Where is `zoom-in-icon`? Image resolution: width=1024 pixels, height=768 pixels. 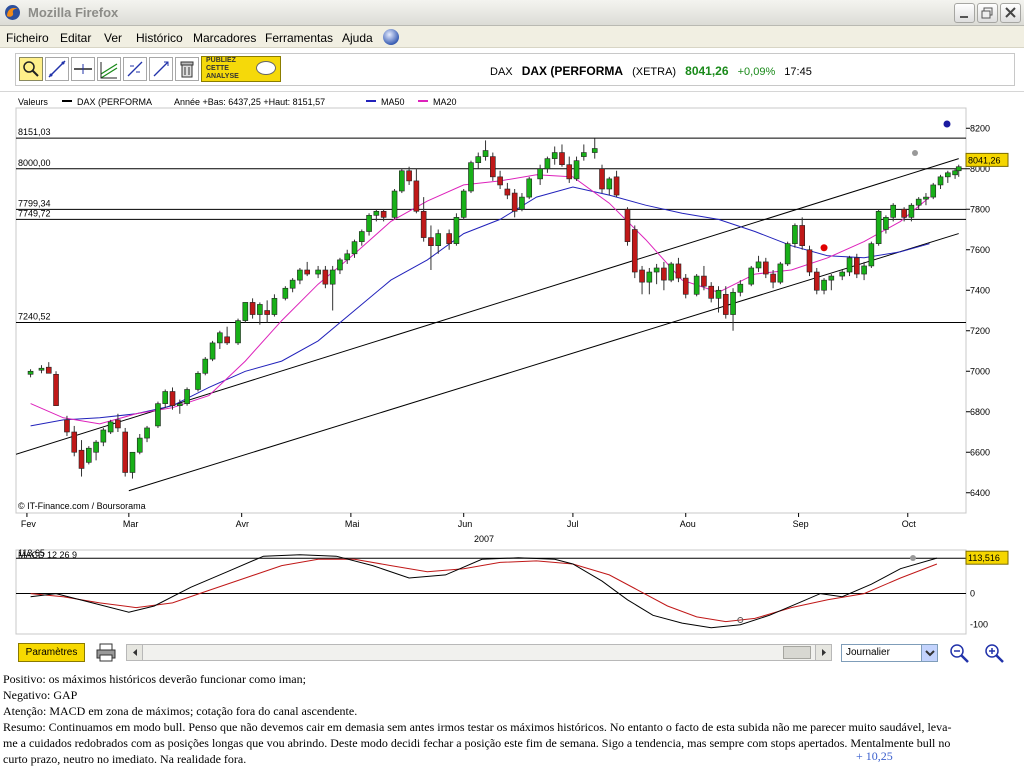
zoom-in-icon is located at coordinates (994, 653).